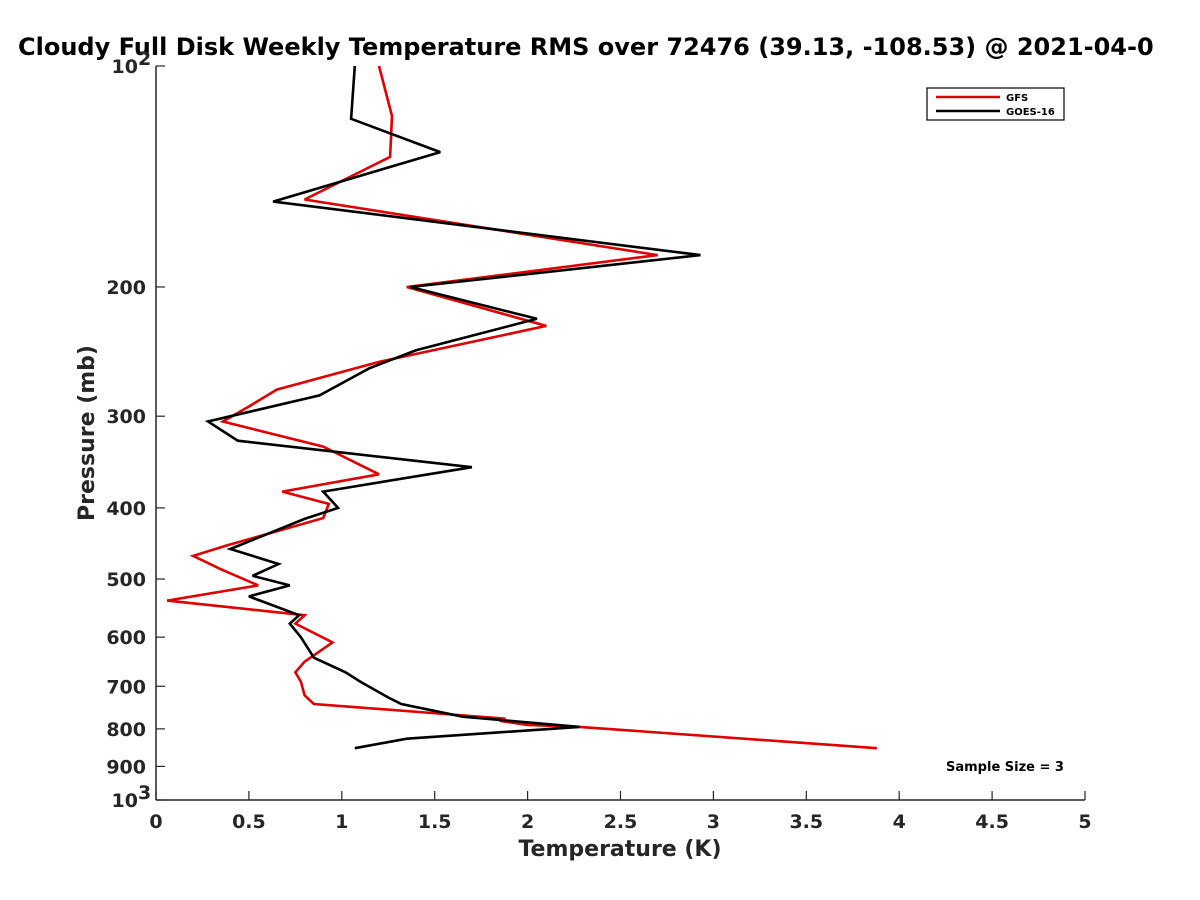 The height and width of the screenshot is (900, 1200). Describe the element at coordinates (126, 767) in the screenshot. I see `y-tick-label: 900` at that location.